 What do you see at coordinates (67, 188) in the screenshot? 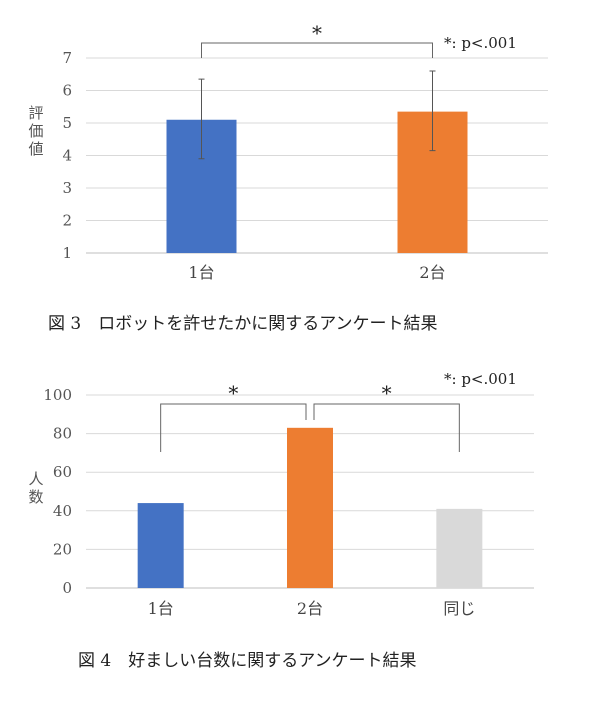
I see `chart1-ytick-3: 3` at bounding box center [67, 188].